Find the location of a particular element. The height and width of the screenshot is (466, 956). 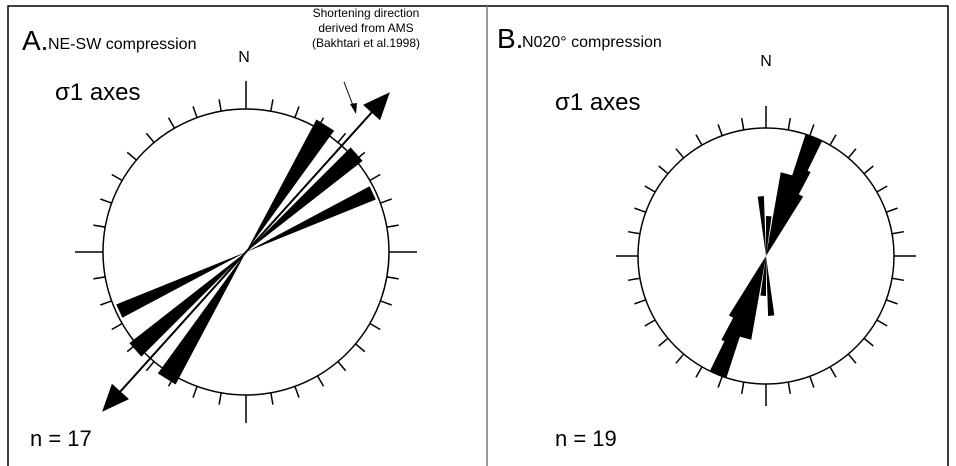

n-label: n = 17 is located at coordinates (61, 438).